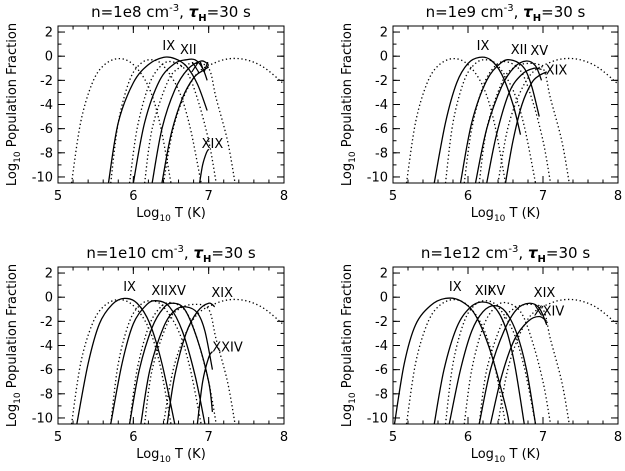 This screenshot has height=471, width=625. I want to click on chart-title: n=1e9 cm-3, τH=30 s, so click(506, 13).